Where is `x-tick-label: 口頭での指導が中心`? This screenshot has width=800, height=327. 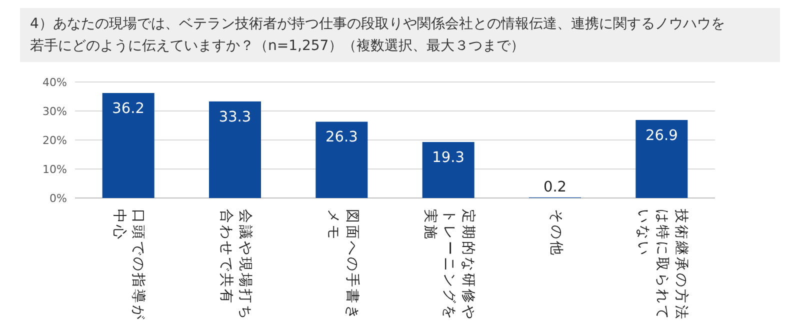
x-tick-label: 口頭での指導が中心 is located at coordinates (129, 265).